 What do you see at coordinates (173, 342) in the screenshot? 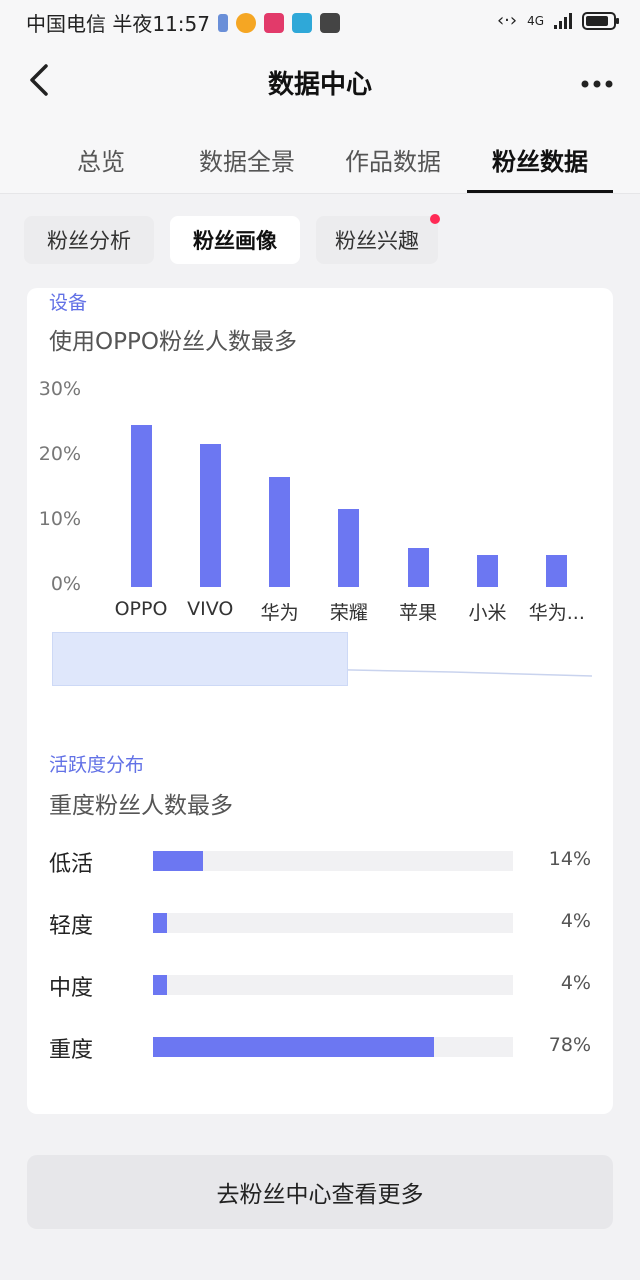
I see `device-section-title: 使用OPPO粉丝人数最多` at bounding box center [173, 342].